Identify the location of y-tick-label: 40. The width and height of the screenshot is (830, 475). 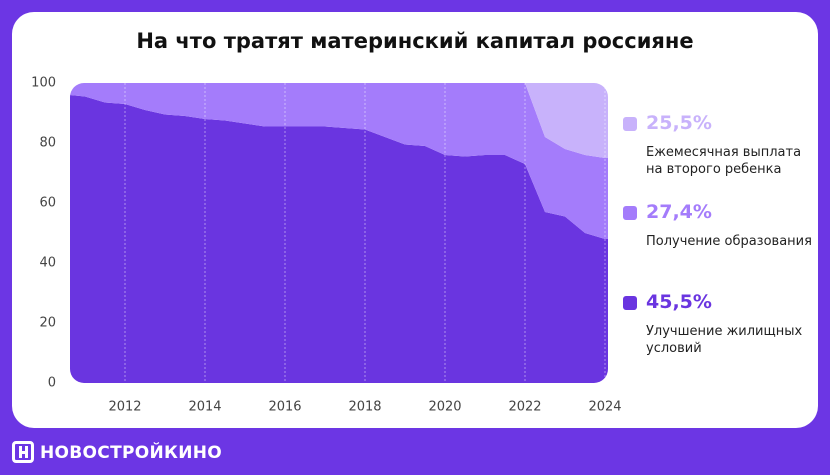
(47, 263).